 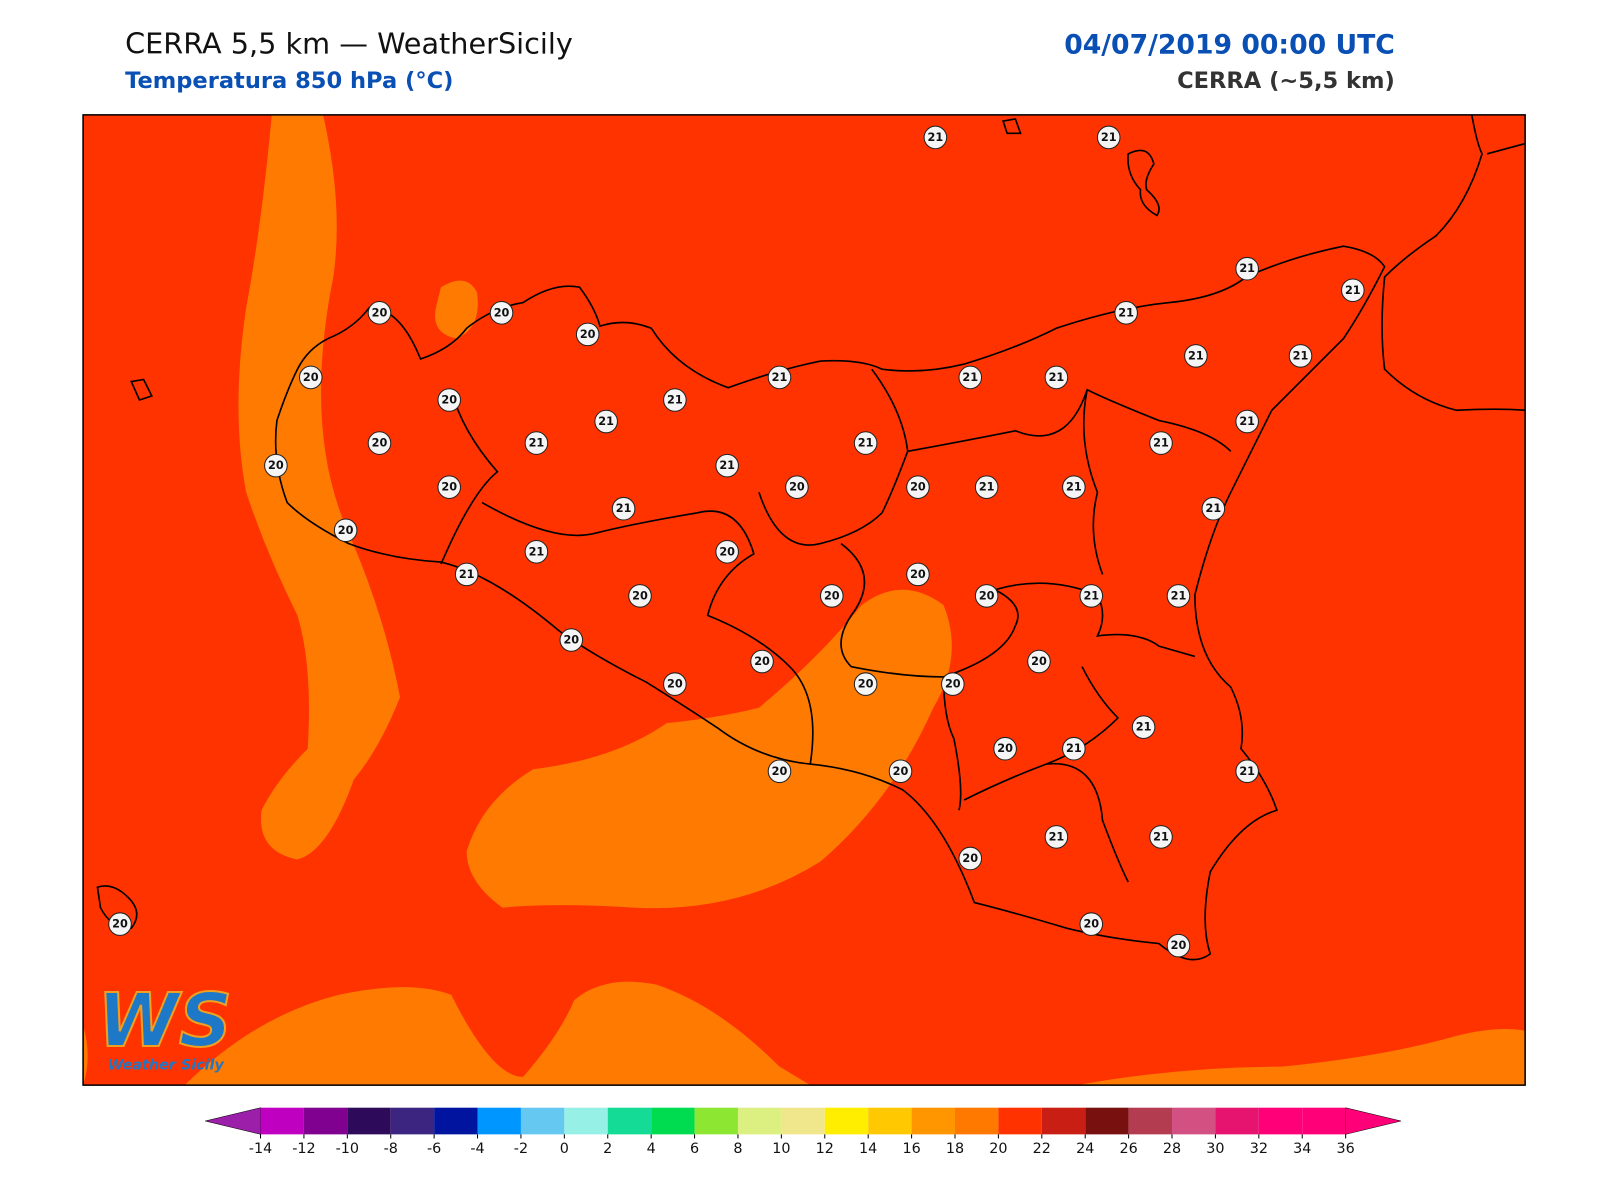 What do you see at coordinates (434, 1149) in the screenshot?
I see `colorbar-tick-label: -6` at bounding box center [434, 1149].